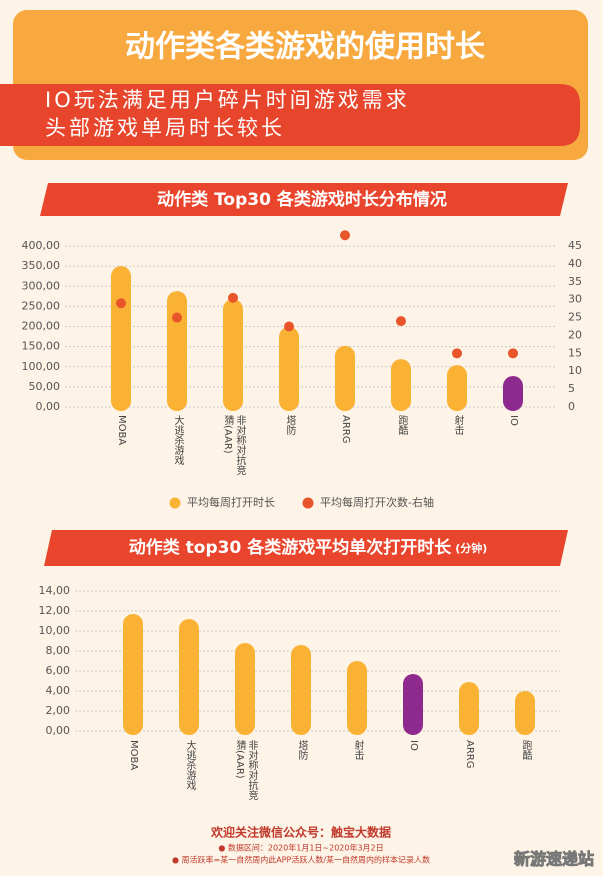 This screenshot has height=876, width=603. What do you see at coordinates (575, 299) in the screenshot?
I see `y2-tick-label: 30` at bounding box center [575, 299].